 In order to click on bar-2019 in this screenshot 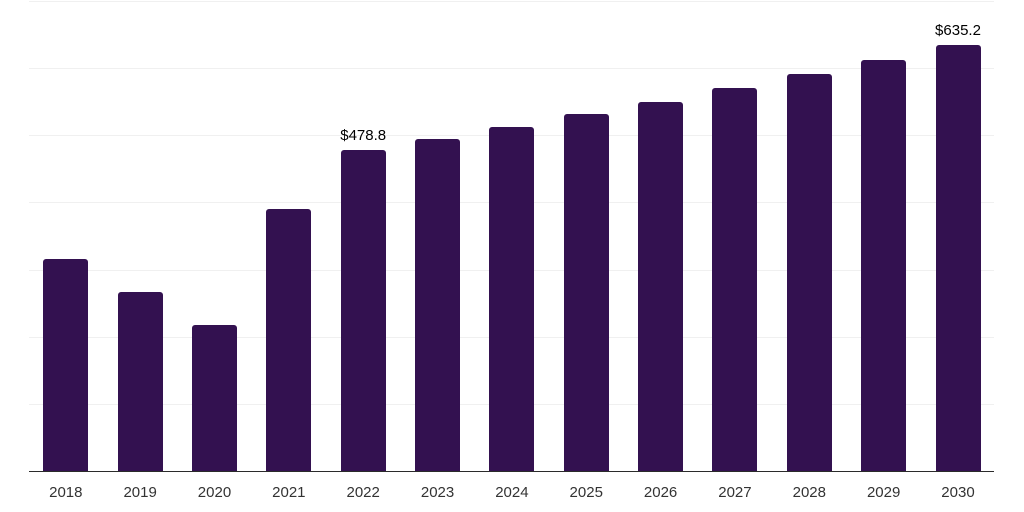, I will do `click(140, 381)`.